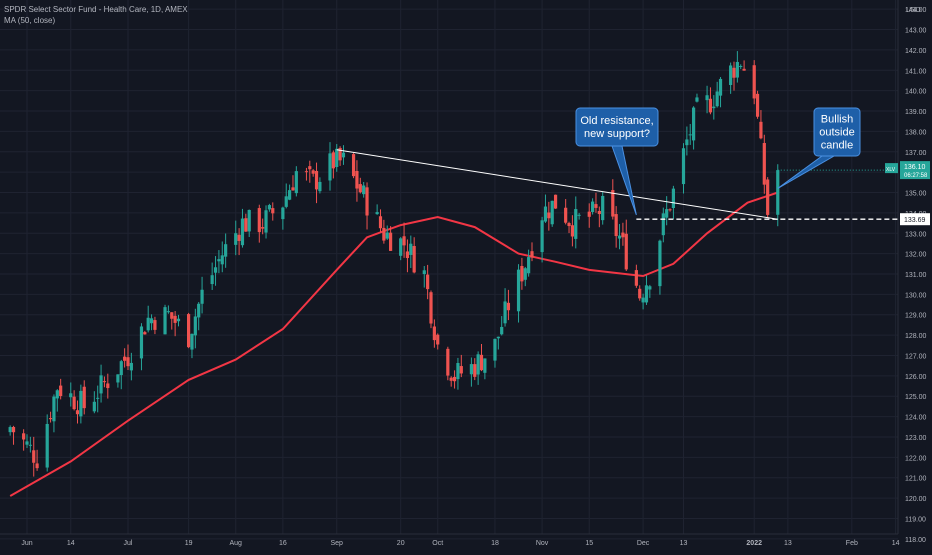 This screenshot has width=932, height=555. Describe the element at coordinates (30, 20) in the screenshot. I see `legend-indicator: MA (50, close)` at that location.